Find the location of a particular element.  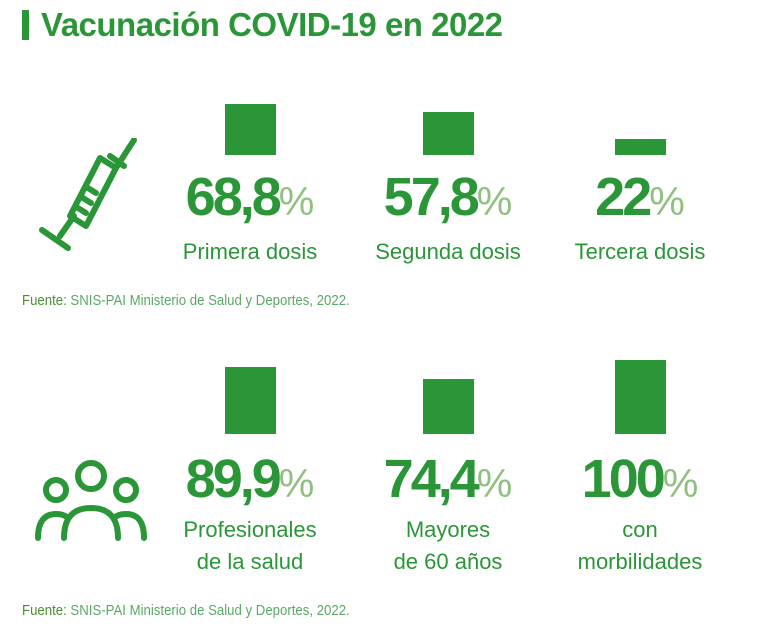

label-line: Mayores is located at coordinates (448, 529).